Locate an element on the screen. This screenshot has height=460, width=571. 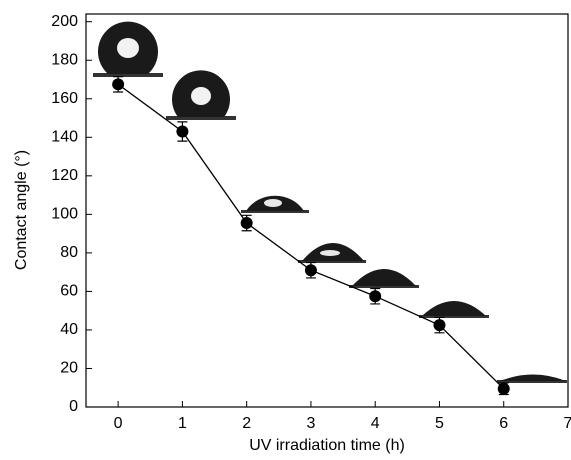
x-axis-label: UV irradiation time (h) is located at coordinates (327, 445).